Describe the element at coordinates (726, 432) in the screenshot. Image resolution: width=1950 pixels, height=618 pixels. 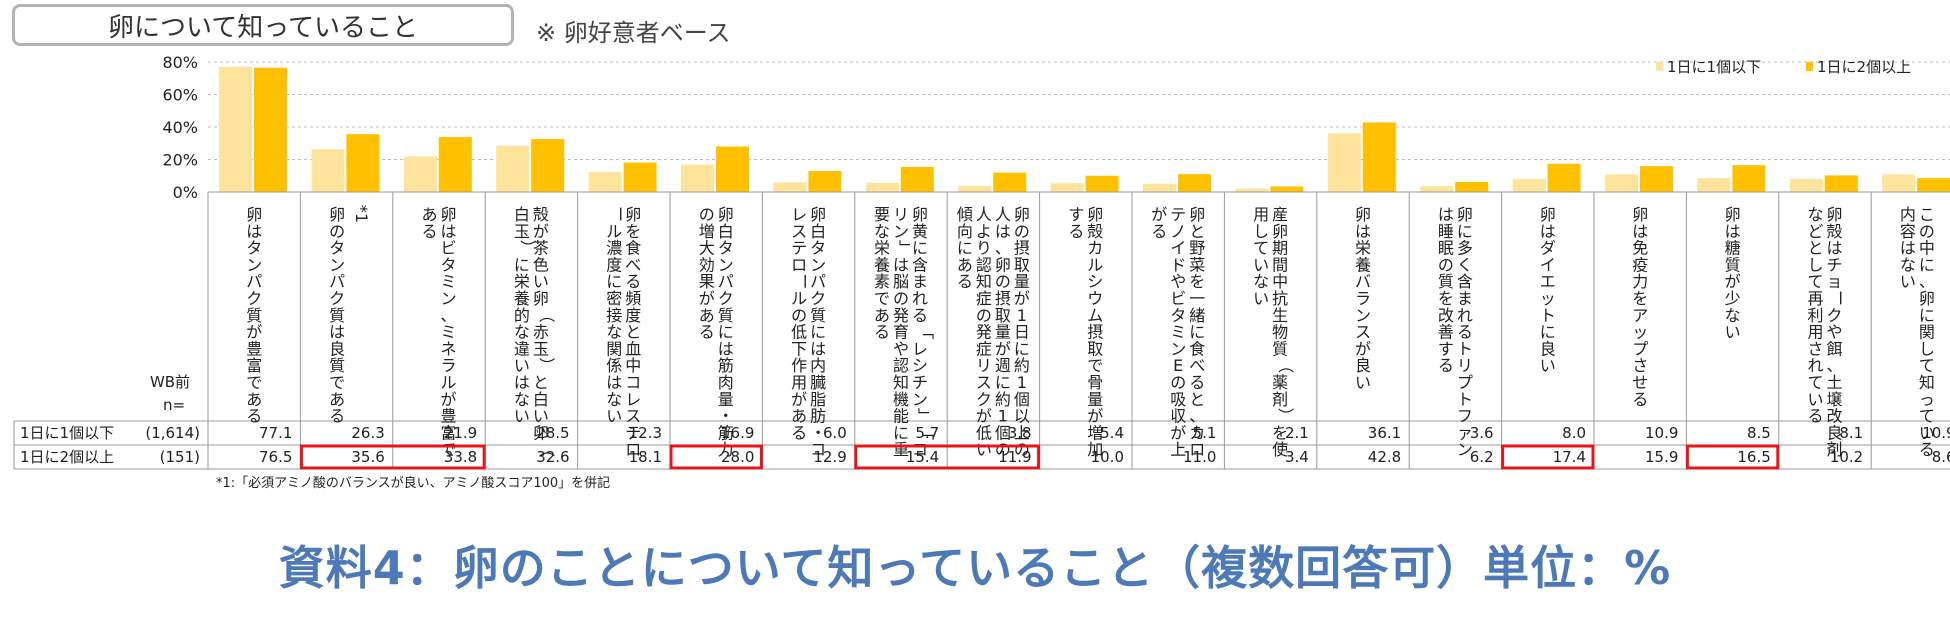
I see `category-label-char: 筋` at that location.